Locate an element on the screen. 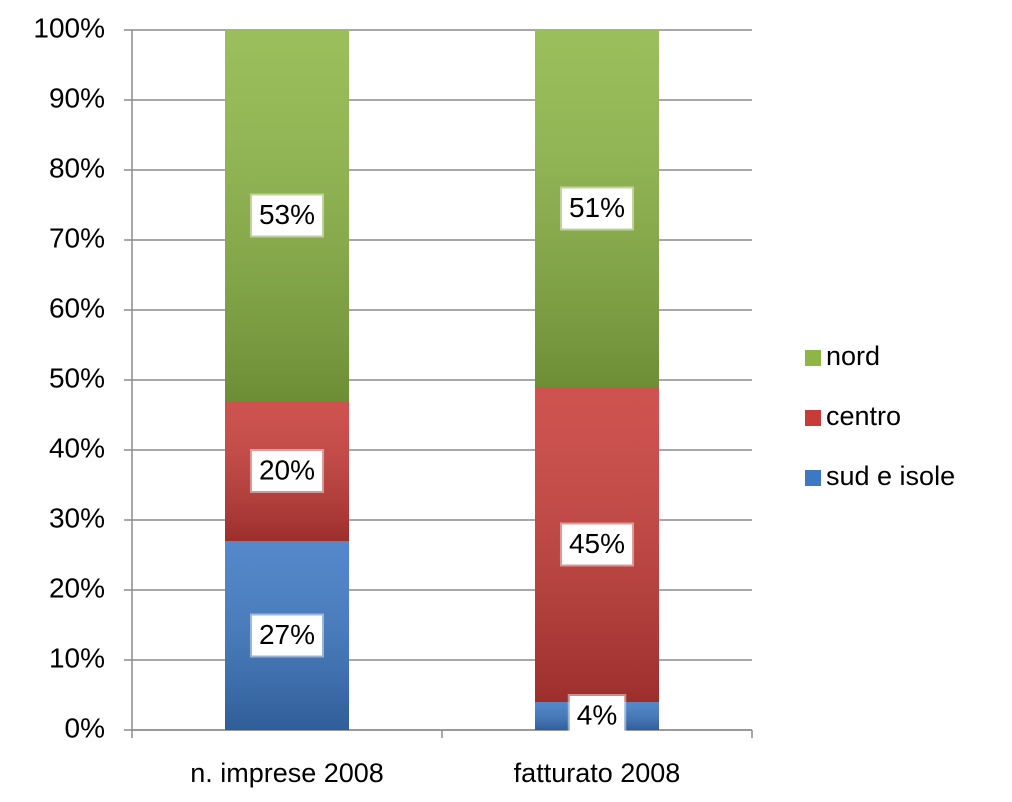 The image size is (1012, 802). data-label-text: 27% is located at coordinates (287, 634).